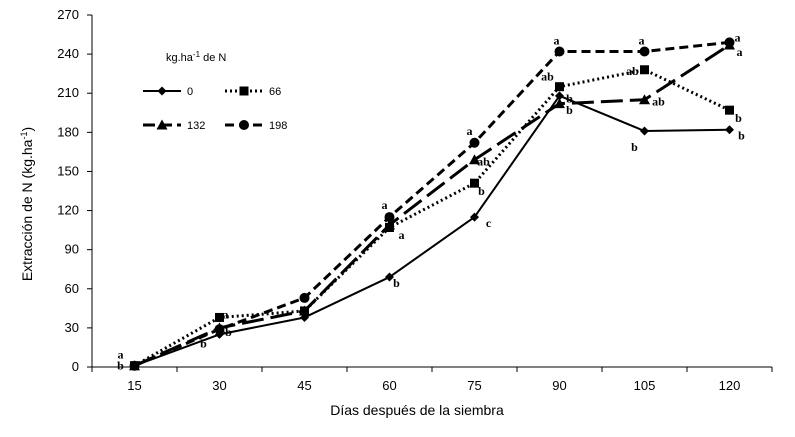  What do you see at coordinates (489, 223) in the screenshot?
I see `significance-letter-0: c` at bounding box center [489, 223].